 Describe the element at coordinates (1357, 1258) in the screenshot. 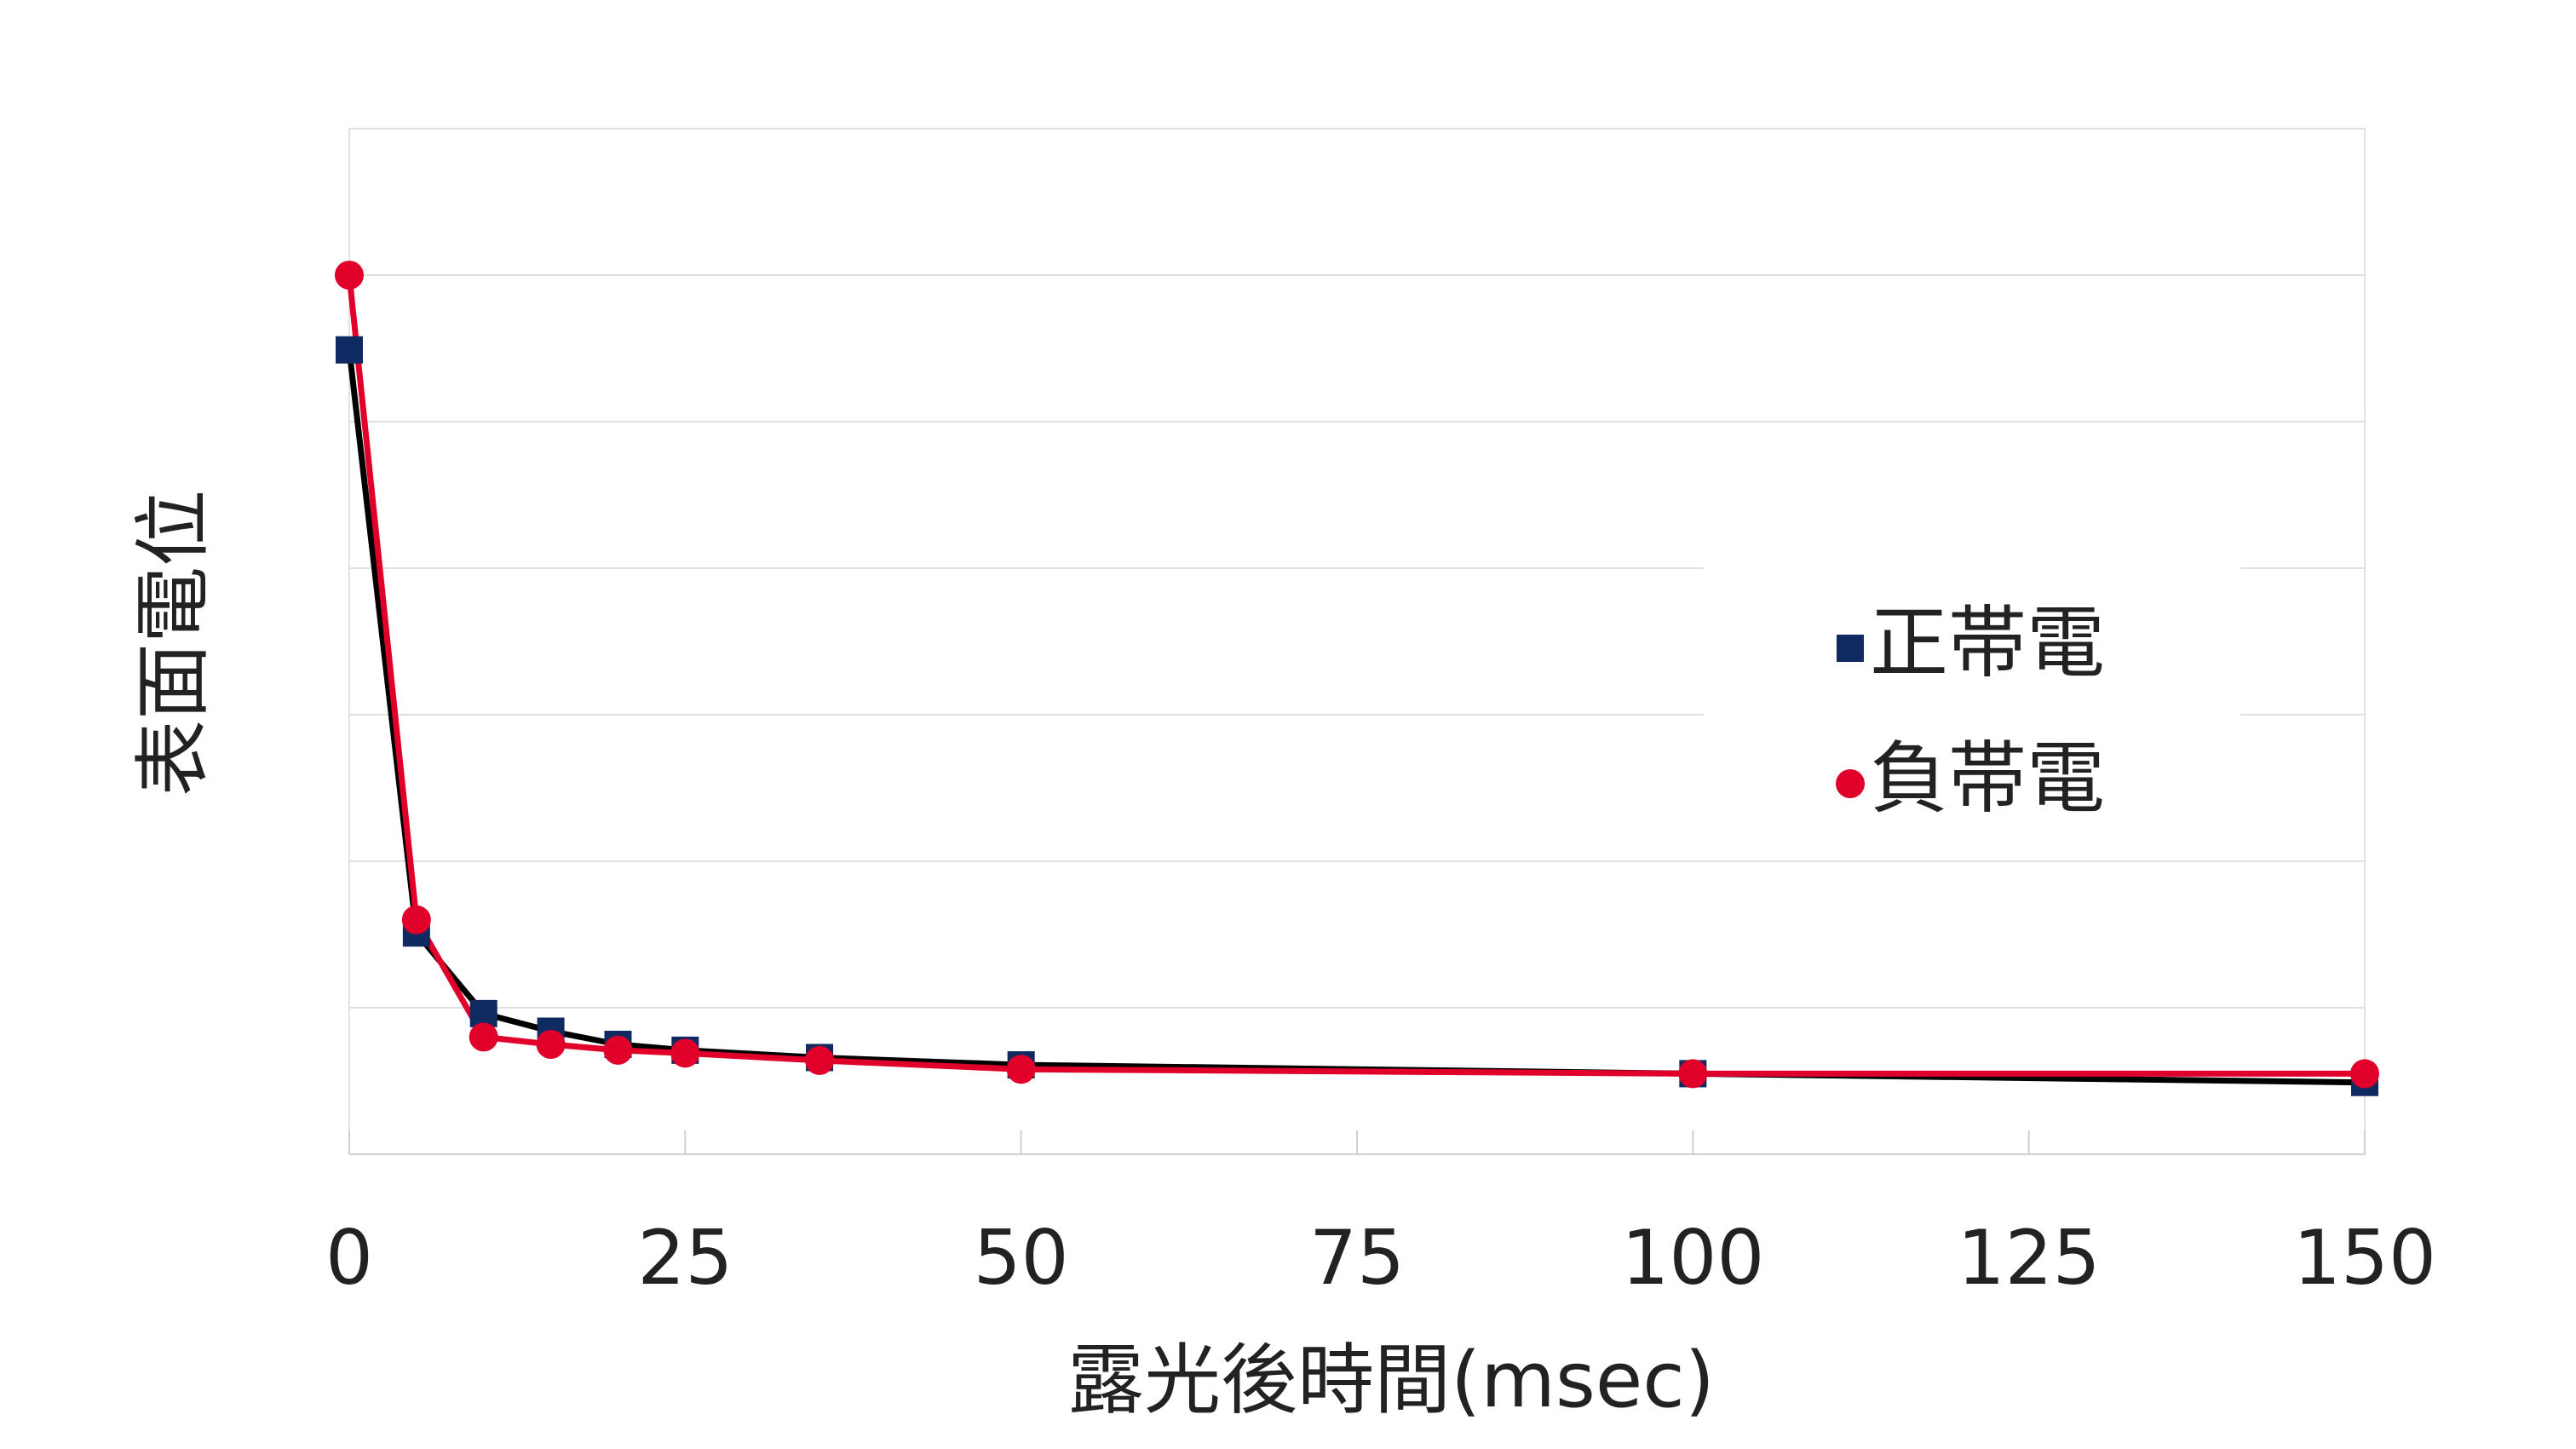

I see `x-tick-label: 75` at that location.